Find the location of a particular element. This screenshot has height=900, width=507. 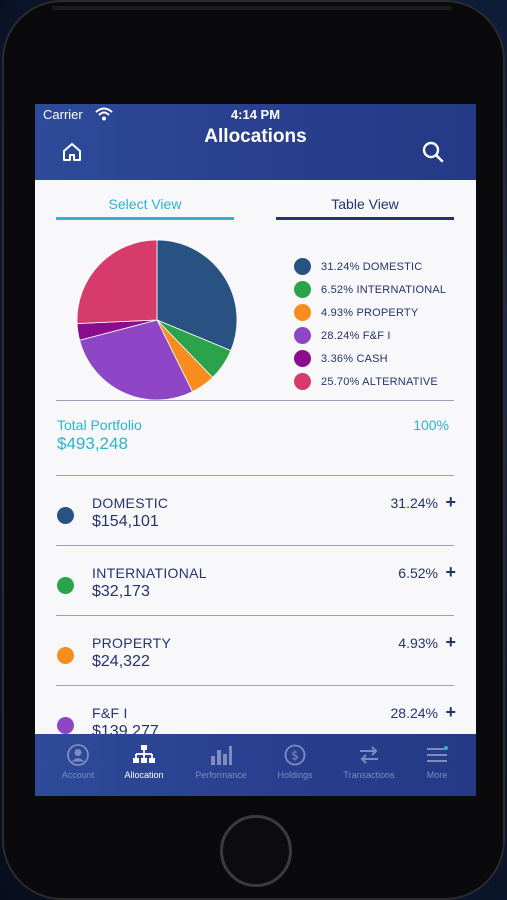

total-portfolio-label: Total Portfolio is located at coordinates (99, 425).